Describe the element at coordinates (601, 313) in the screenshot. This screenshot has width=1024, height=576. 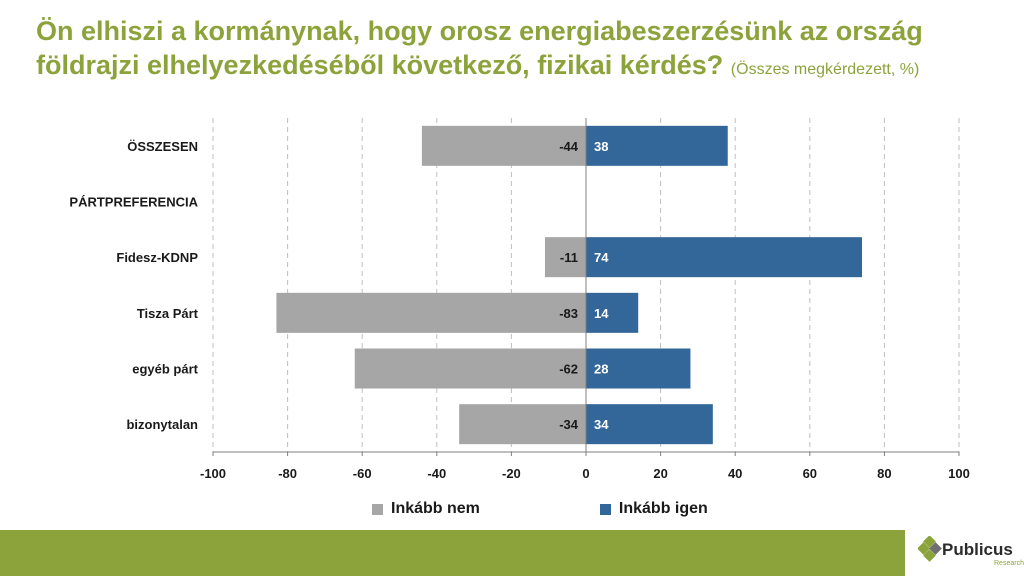
I see `data-label-yes: 14` at that location.